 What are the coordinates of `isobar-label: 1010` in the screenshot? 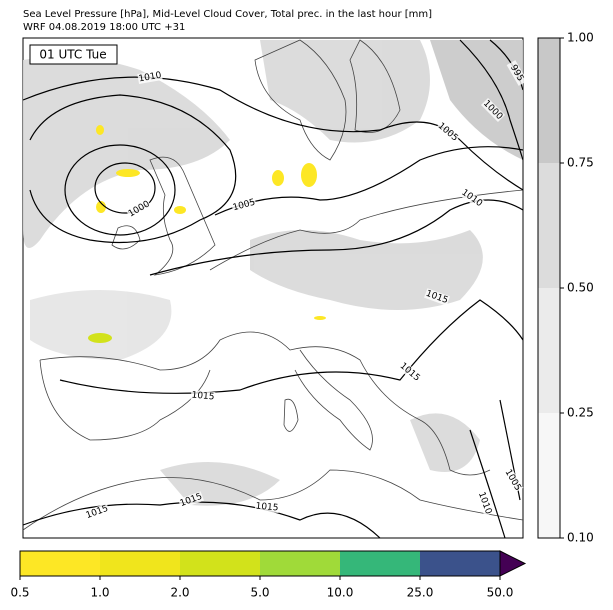 It's located at (150, 78).